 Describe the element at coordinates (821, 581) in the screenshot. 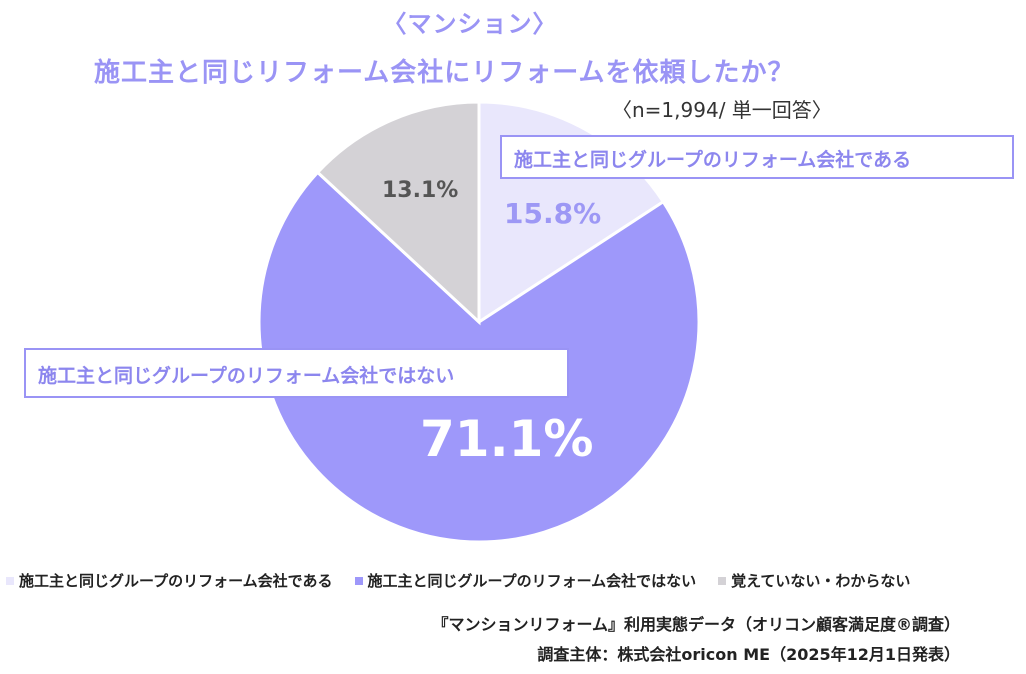

I see `legend-label: 覚えていない・わからない` at that location.